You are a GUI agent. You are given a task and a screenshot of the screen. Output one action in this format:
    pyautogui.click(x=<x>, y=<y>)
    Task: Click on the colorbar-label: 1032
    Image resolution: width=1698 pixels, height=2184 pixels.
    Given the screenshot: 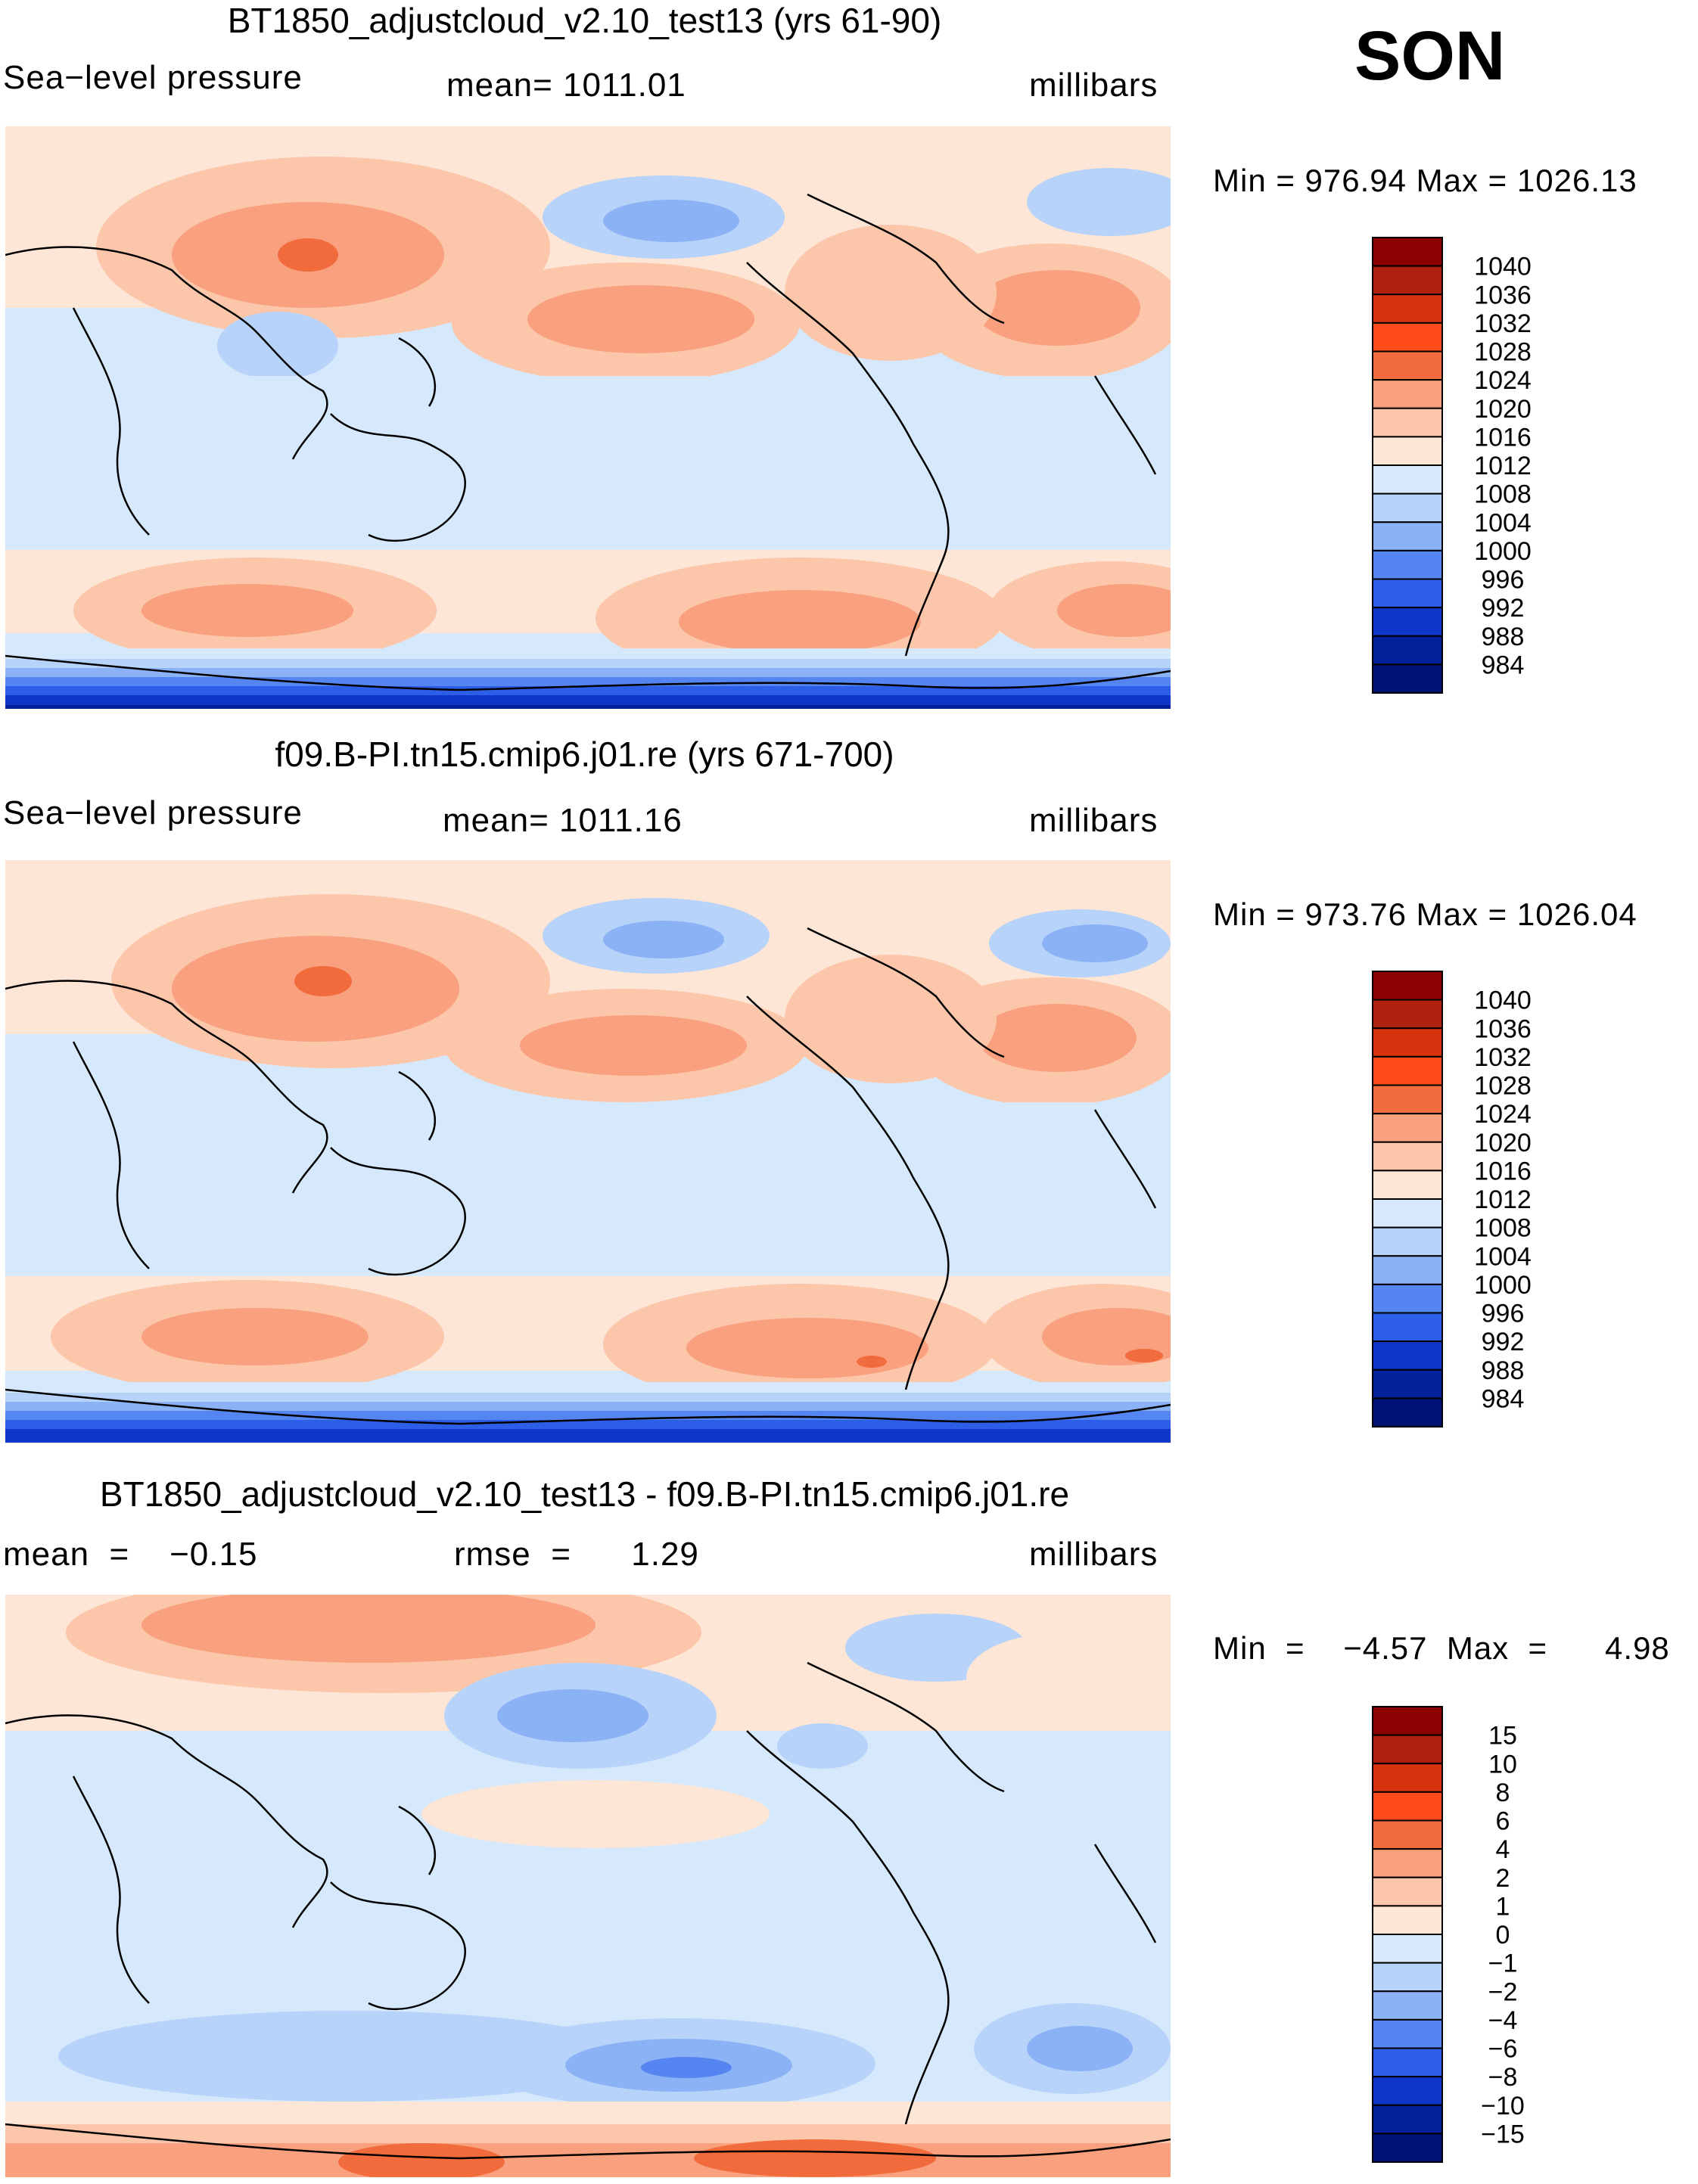 What is the action you would take?
    pyautogui.click(x=1503, y=323)
    